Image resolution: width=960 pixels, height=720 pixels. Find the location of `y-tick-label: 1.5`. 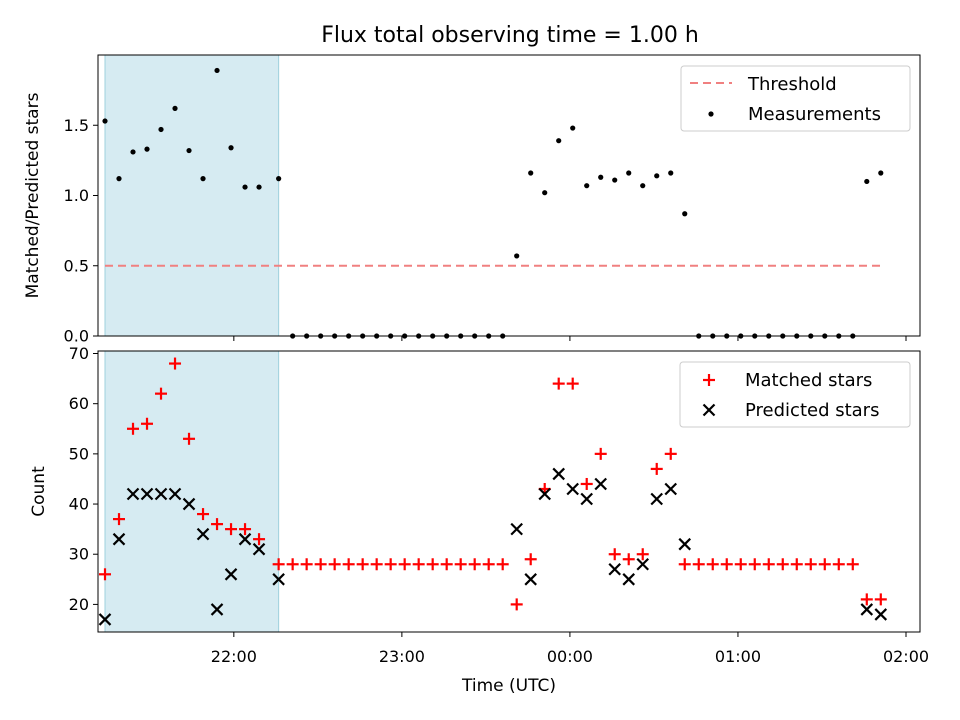

y-tick-label: 1.5 is located at coordinates (76, 125).